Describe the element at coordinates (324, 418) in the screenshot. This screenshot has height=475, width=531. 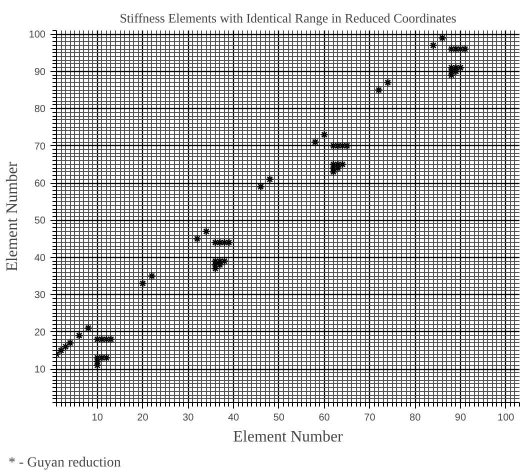
I see `x-tick-label: 60` at that location.